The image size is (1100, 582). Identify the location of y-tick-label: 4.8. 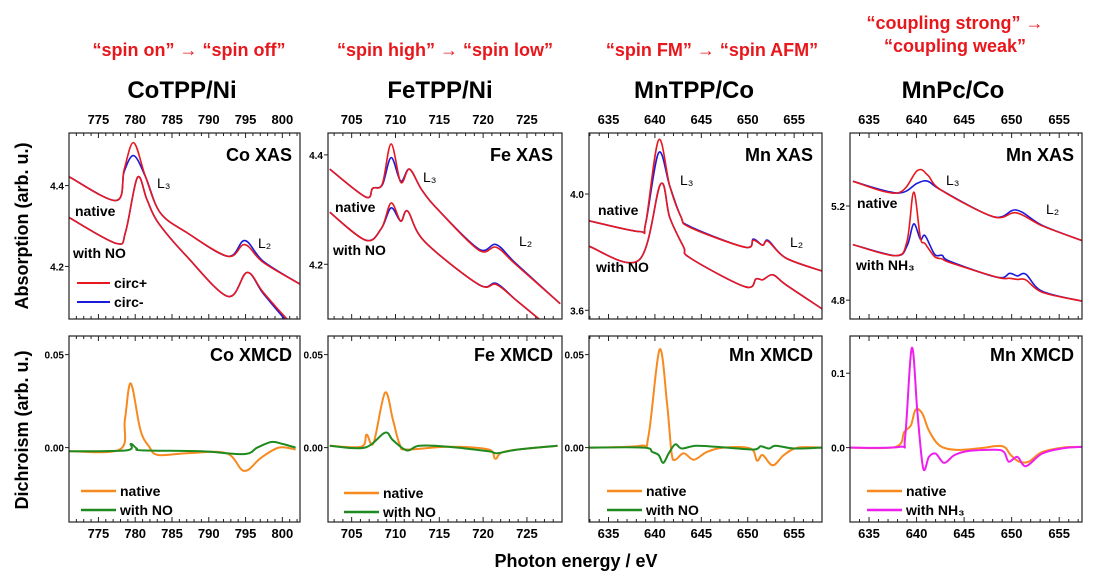
(838, 301).